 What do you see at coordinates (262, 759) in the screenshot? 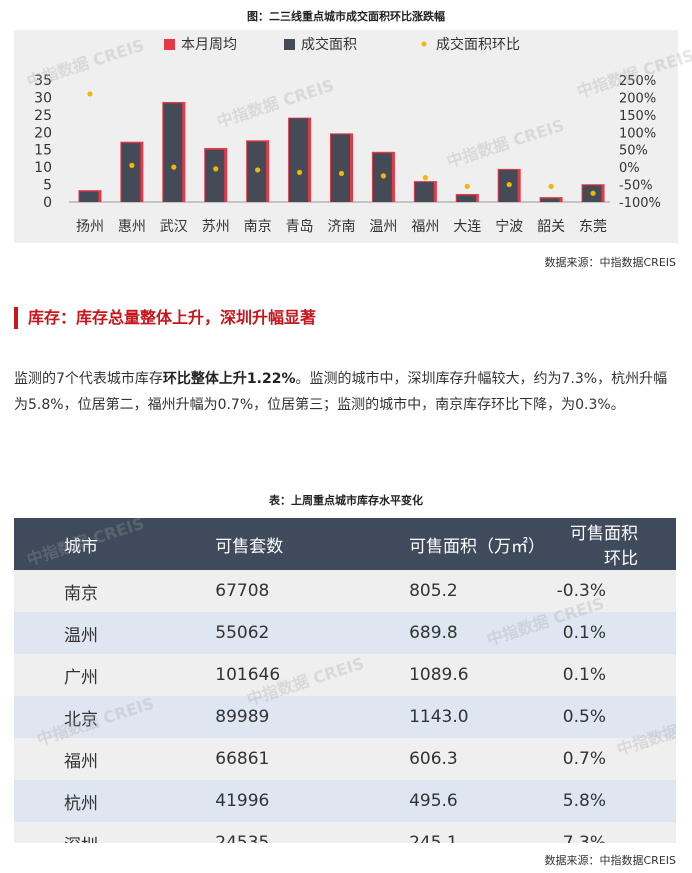
I see `cell-units: 66861` at bounding box center [262, 759].